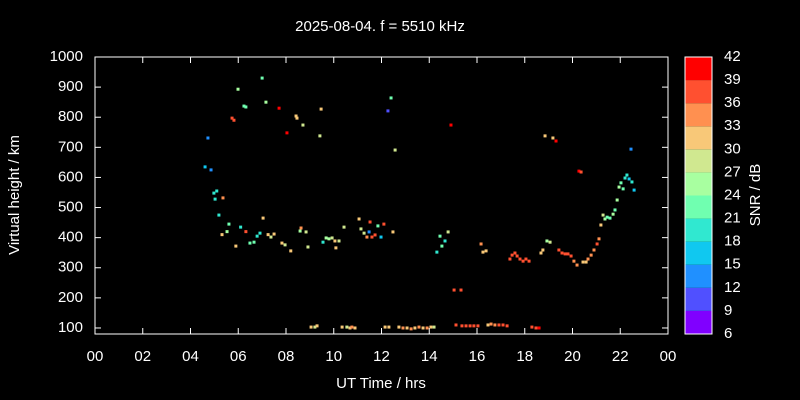 Image resolution: width=800 pixels, height=400 pixels. What do you see at coordinates (728, 310) in the screenshot?
I see `colorbar-tick-label: 9` at bounding box center [728, 310].